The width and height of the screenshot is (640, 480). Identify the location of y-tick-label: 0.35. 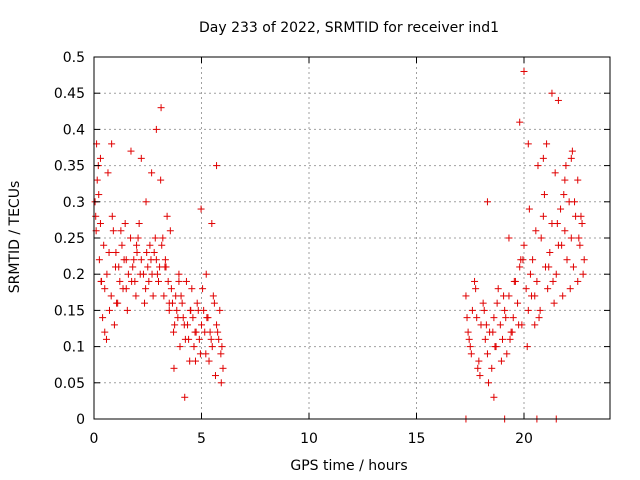
(69, 167).